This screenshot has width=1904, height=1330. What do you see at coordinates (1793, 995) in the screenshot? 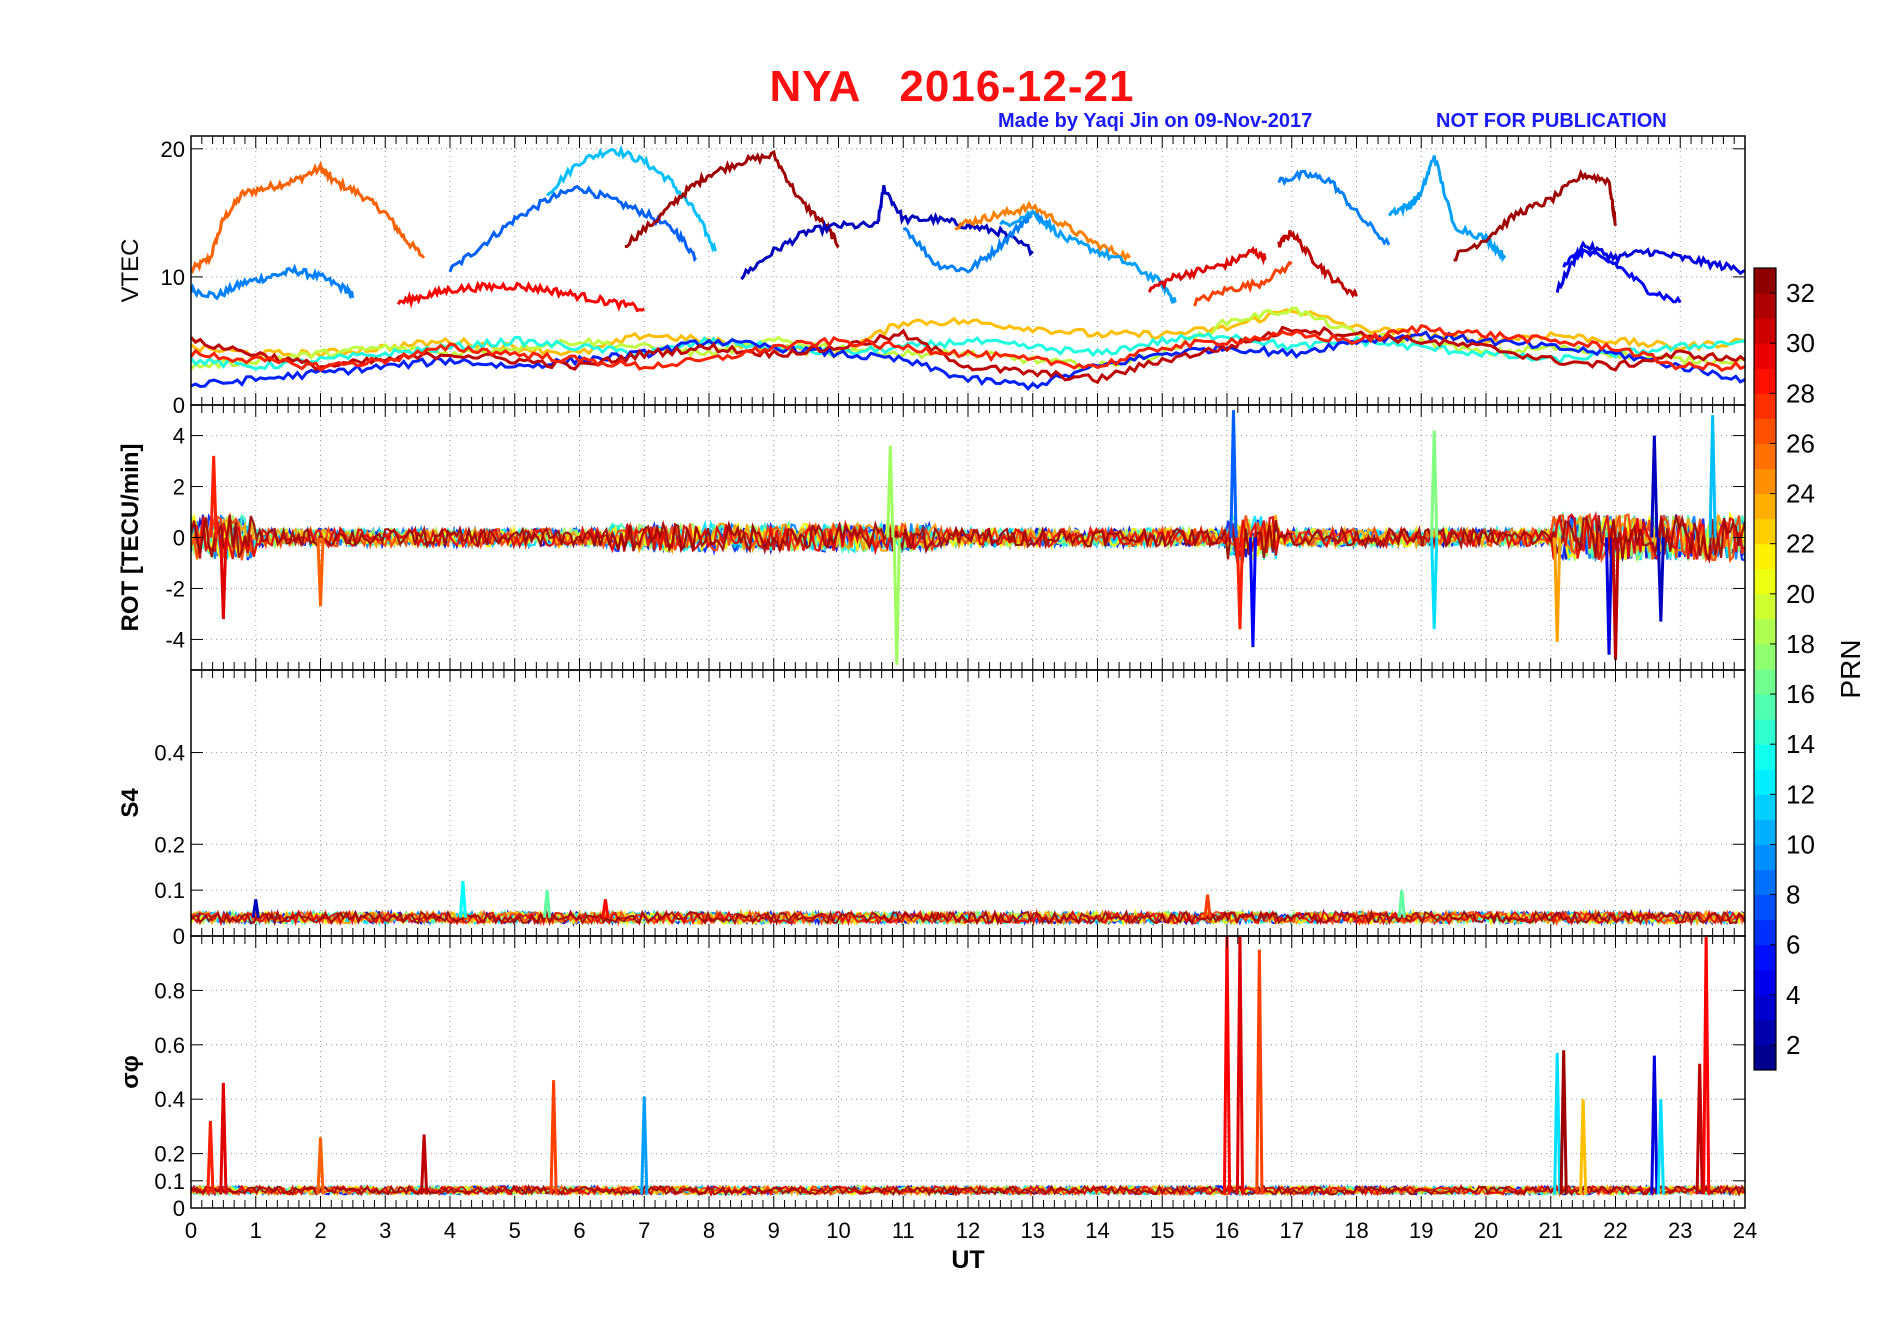
I see `colorbar-tick-label: 4` at bounding box center [1793, 995].